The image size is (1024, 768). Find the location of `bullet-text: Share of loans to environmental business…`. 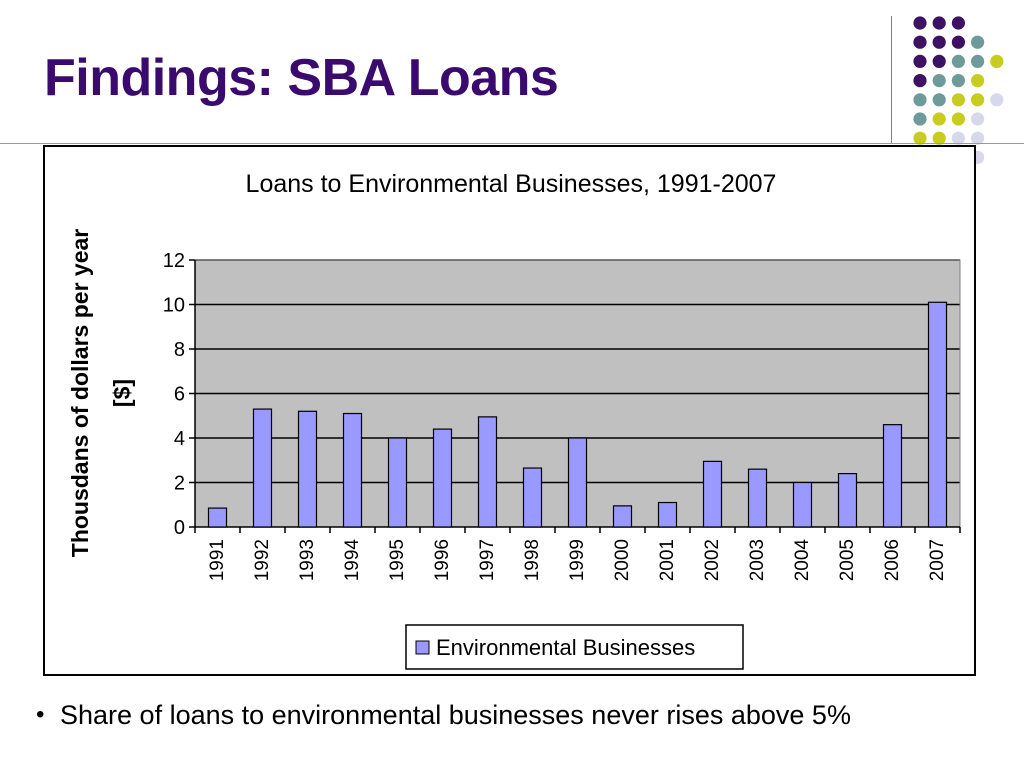

bullet-text: Share of loans to environmental business… is located at coordinates (455, 715).